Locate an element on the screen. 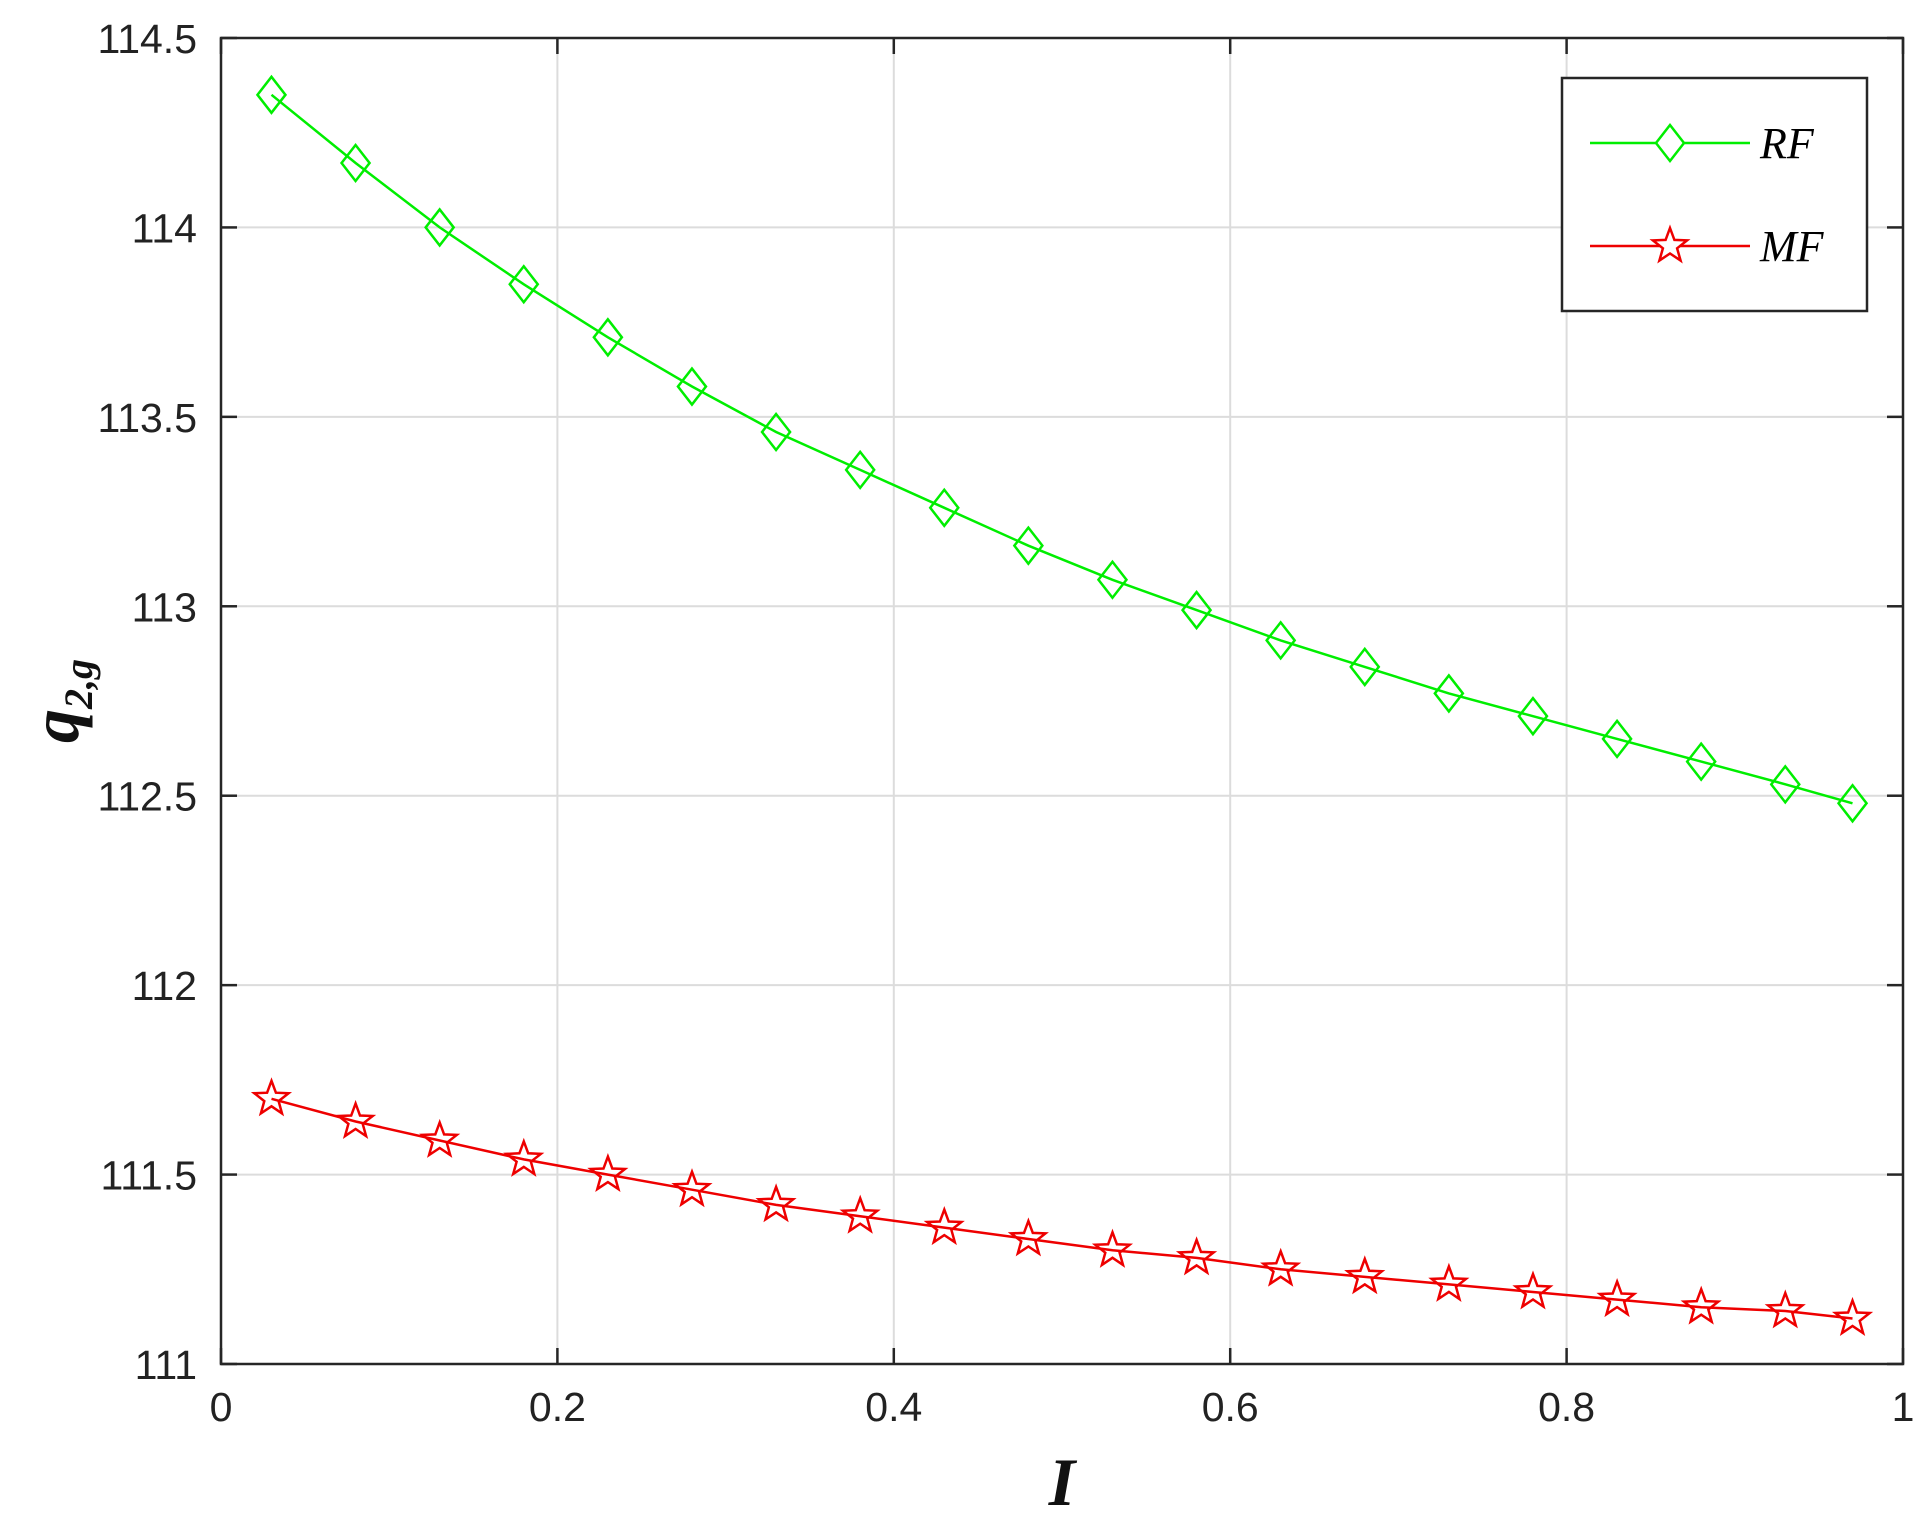 This screenshot has width=1921, height=1522. x-tick-label: 0.2 is located at coordinates (557, 1407).